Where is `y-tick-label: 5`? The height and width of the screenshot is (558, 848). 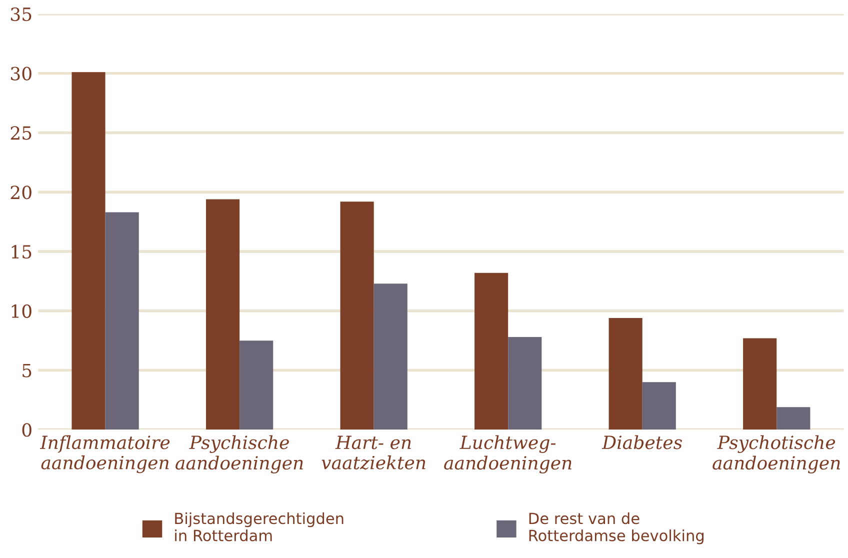
y-tick-label: 5 is located at coordinates (27, 371).